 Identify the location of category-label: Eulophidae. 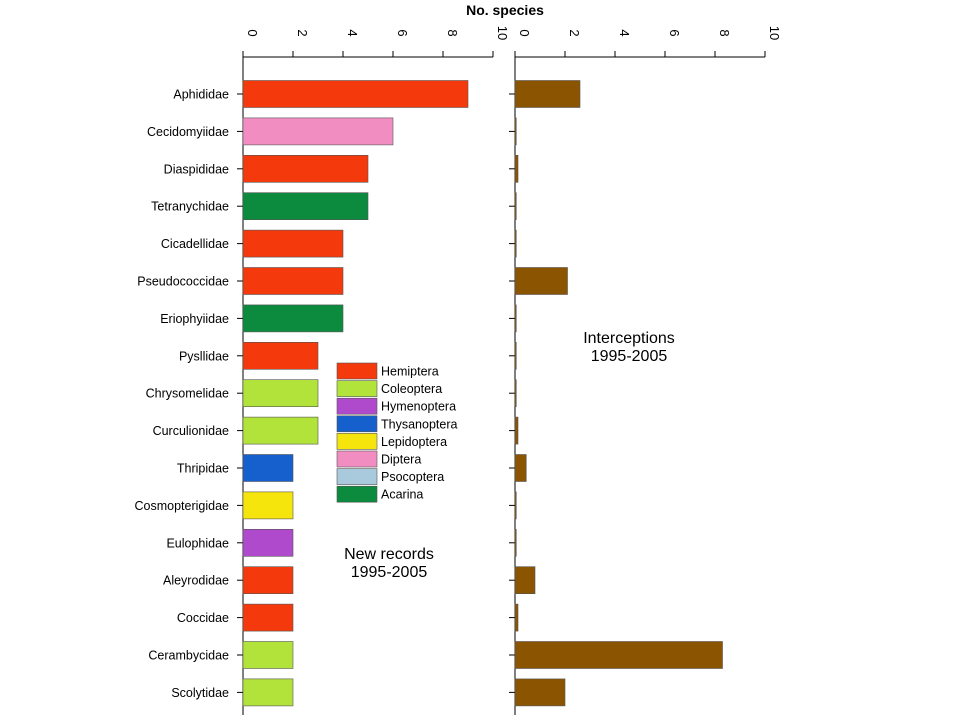
(197, 543).